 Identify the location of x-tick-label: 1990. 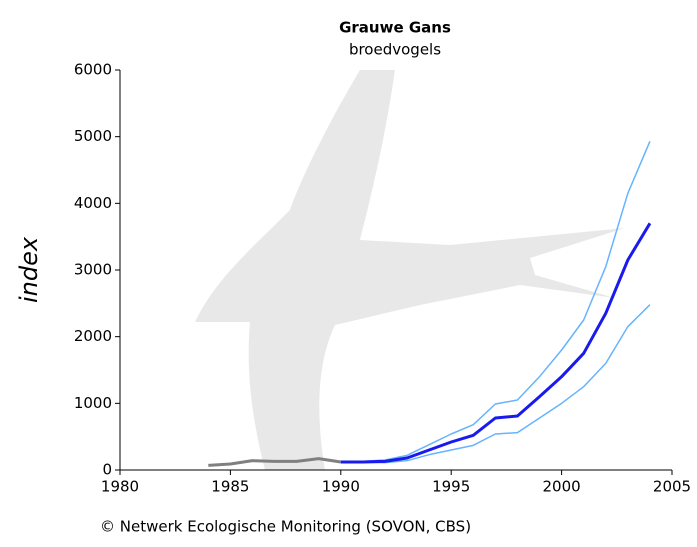
(341, 487).